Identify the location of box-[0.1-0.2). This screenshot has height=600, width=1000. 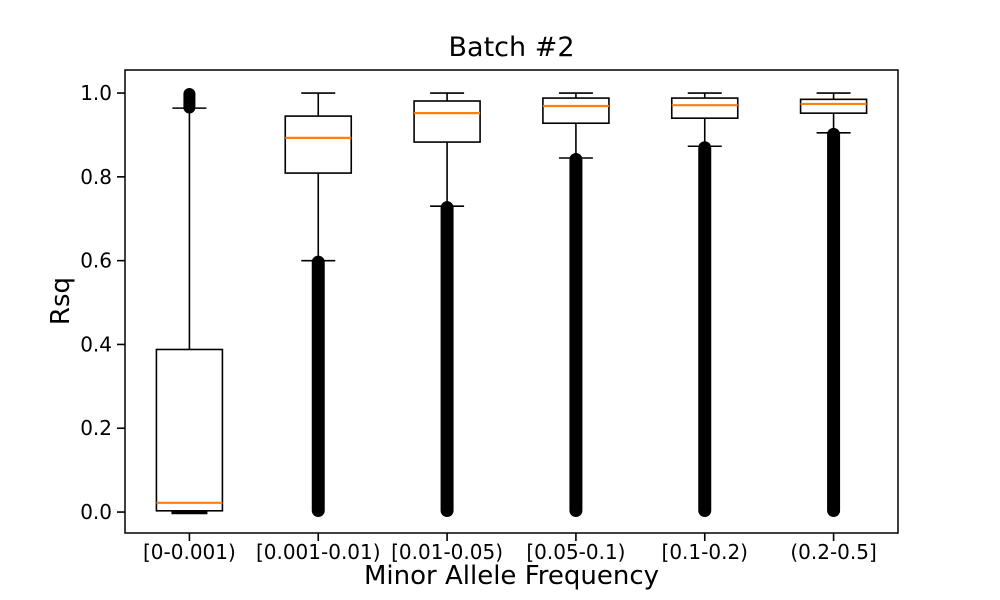
(704, 305).